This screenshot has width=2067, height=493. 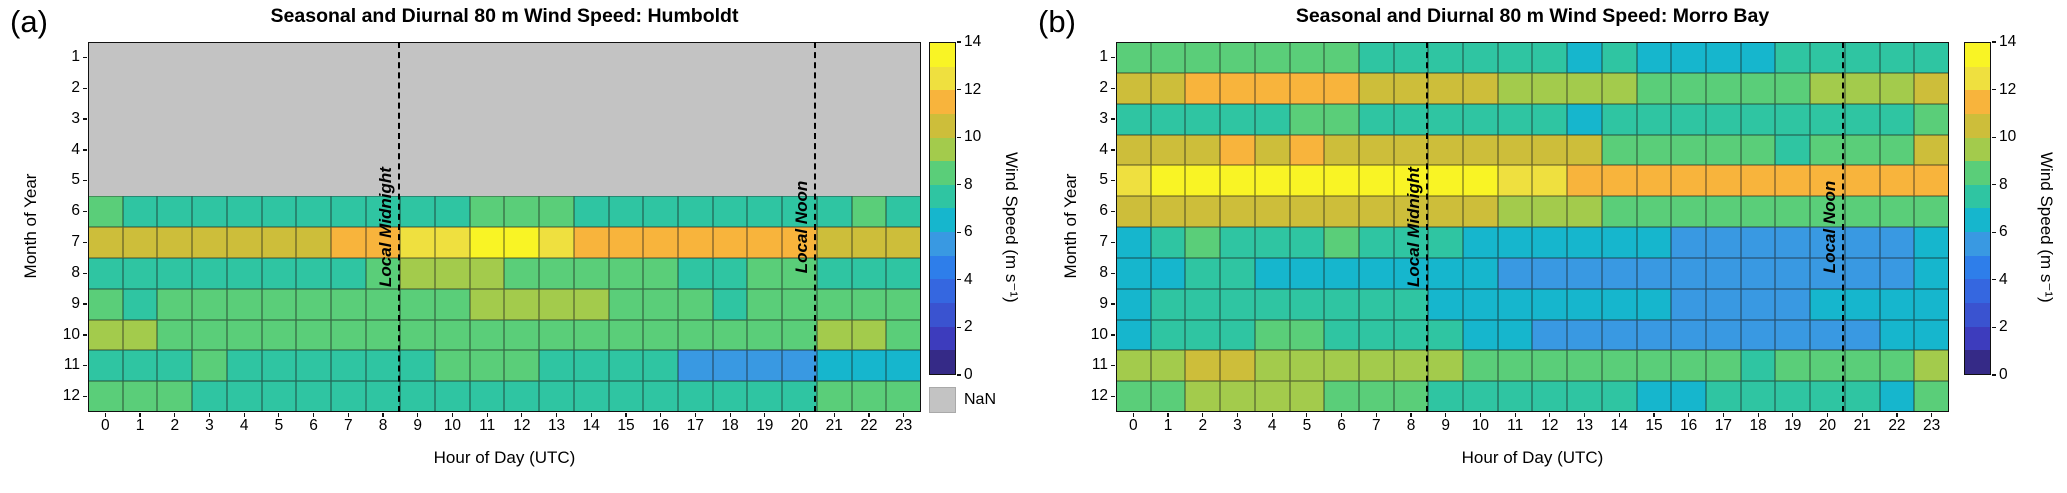 I want to click on hour-tick-label: 5, so click(x=279, y=425).